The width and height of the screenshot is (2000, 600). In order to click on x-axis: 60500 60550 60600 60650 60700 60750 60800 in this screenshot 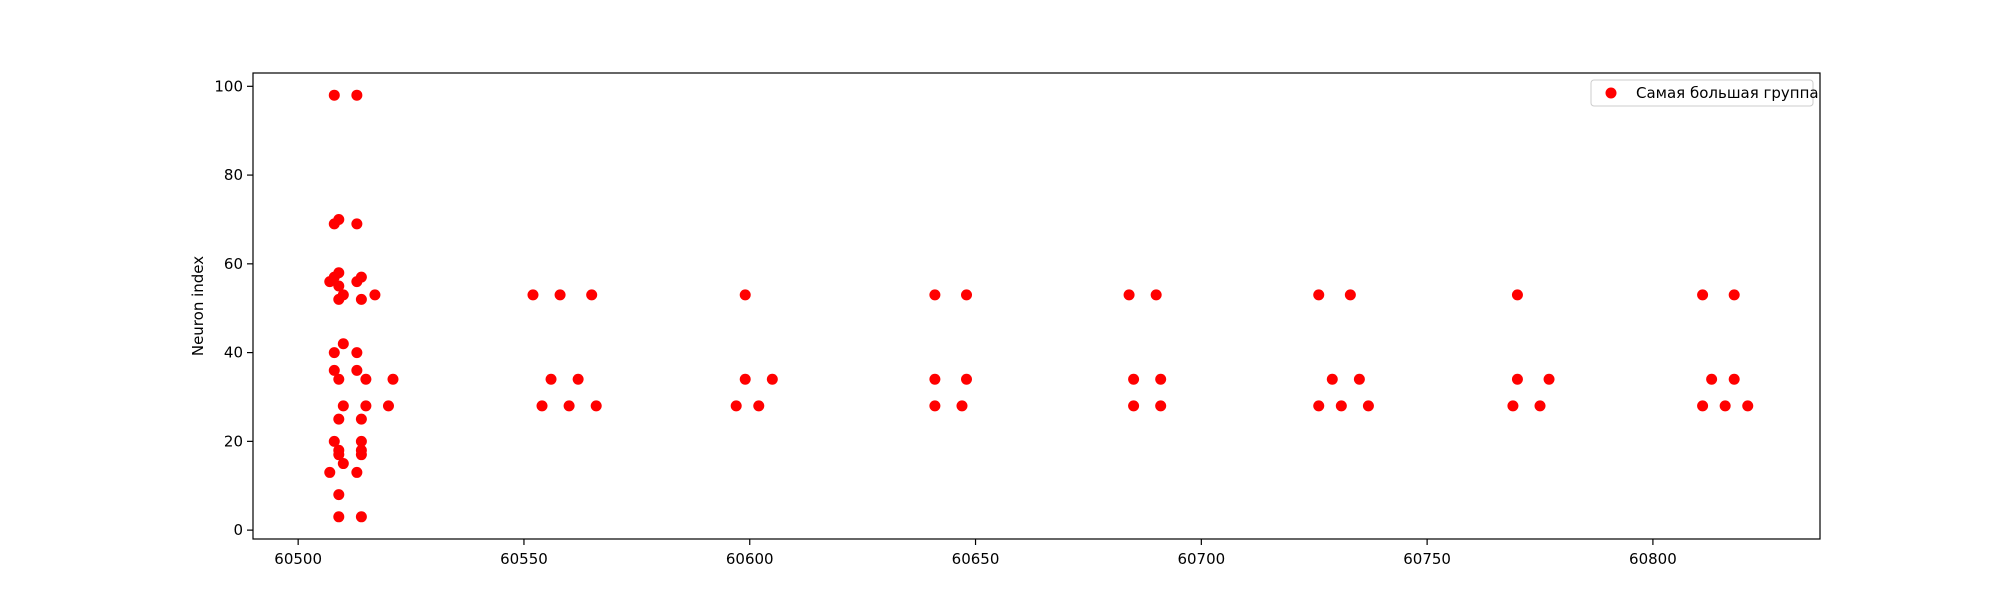, I will do `click(975, 553)`.